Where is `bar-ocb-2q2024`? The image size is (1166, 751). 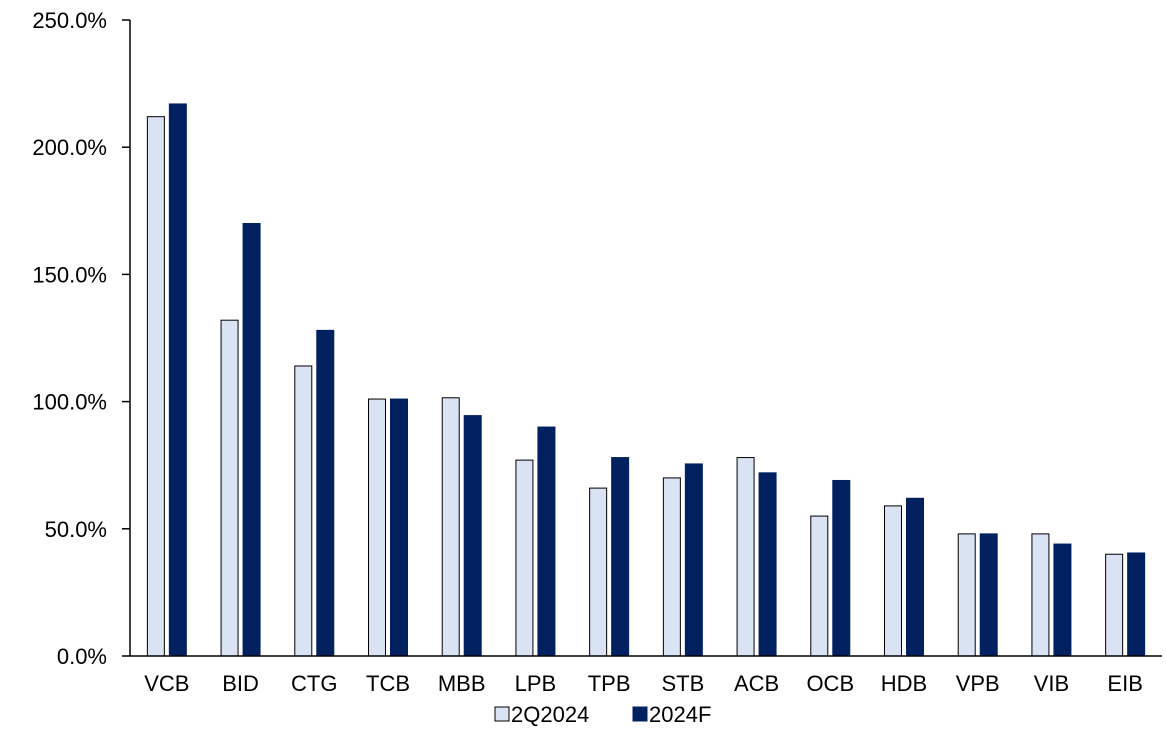
bar-ocb-2q2024 is located at coordinates (819, 586).